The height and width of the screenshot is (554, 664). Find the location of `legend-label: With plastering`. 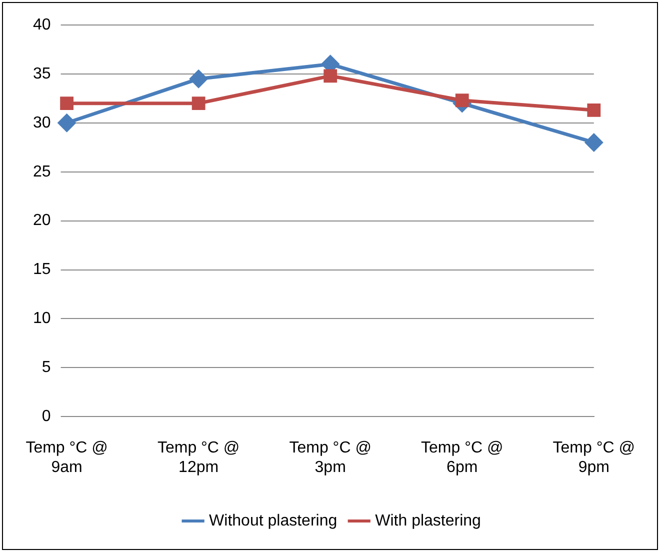

legend-label: With plastering is located at coordinates (428, 521).